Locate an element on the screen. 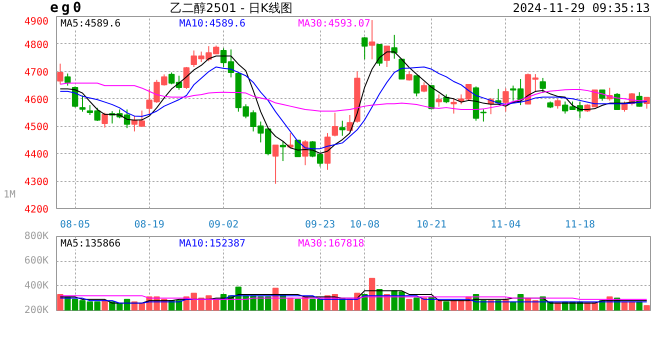 Image resolution: width=660 pixels, height=360 pixels. y-tick-label: 4400 is located at coordinates (36, 155).